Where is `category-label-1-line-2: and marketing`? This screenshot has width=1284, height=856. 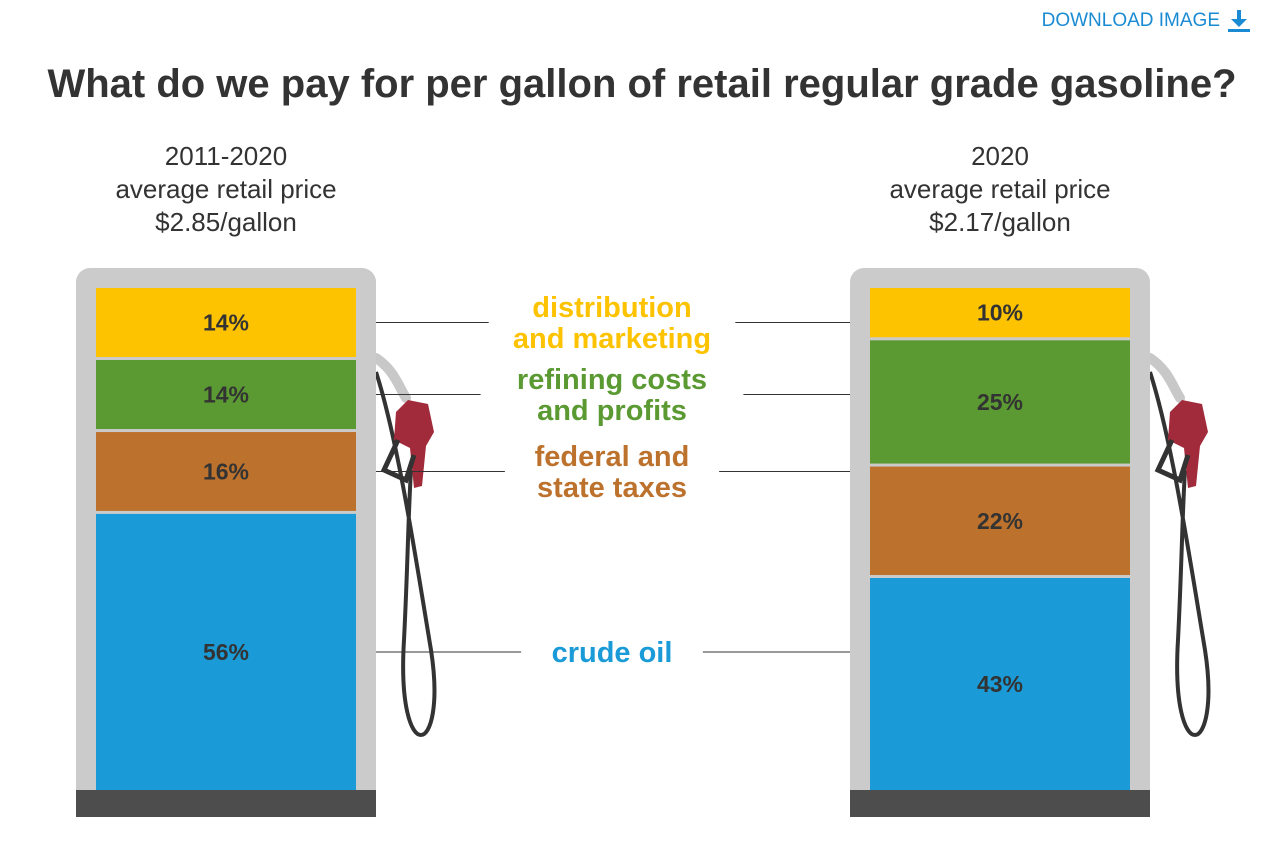
category-label-1-line-2: and marketing is located at coordinates (612, 339).